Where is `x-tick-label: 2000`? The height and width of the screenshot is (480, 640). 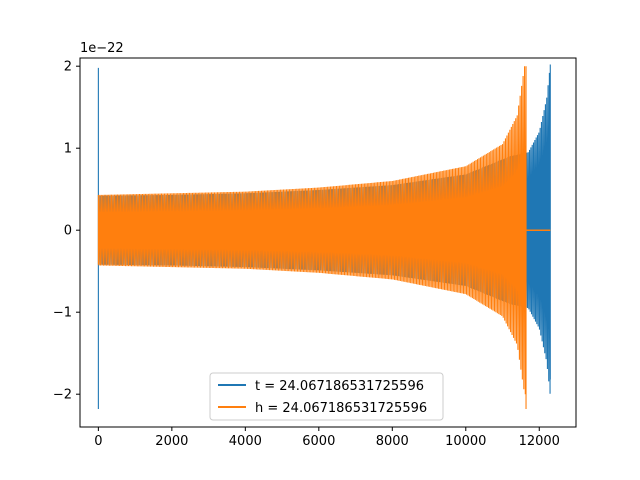 x-tick-label: 2000 is located at coordinates (171, 441).